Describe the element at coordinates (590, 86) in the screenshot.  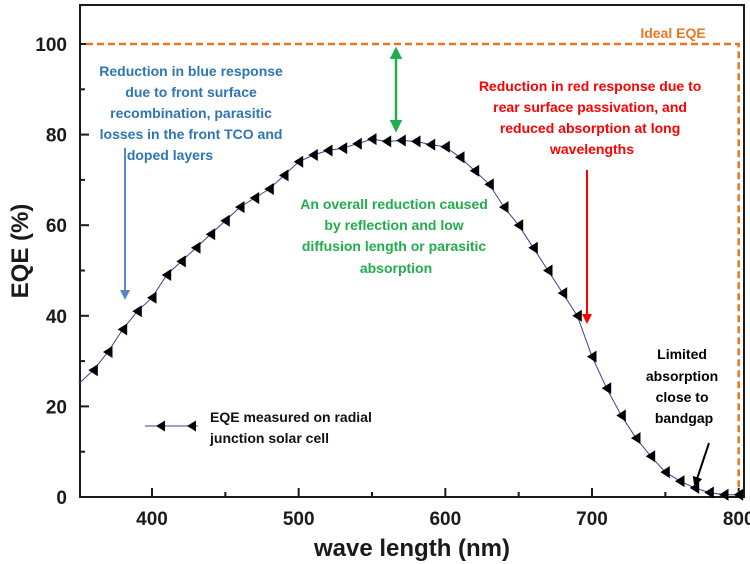
I see `annotation-red-line-1: Reduction in red response due to` at that location.